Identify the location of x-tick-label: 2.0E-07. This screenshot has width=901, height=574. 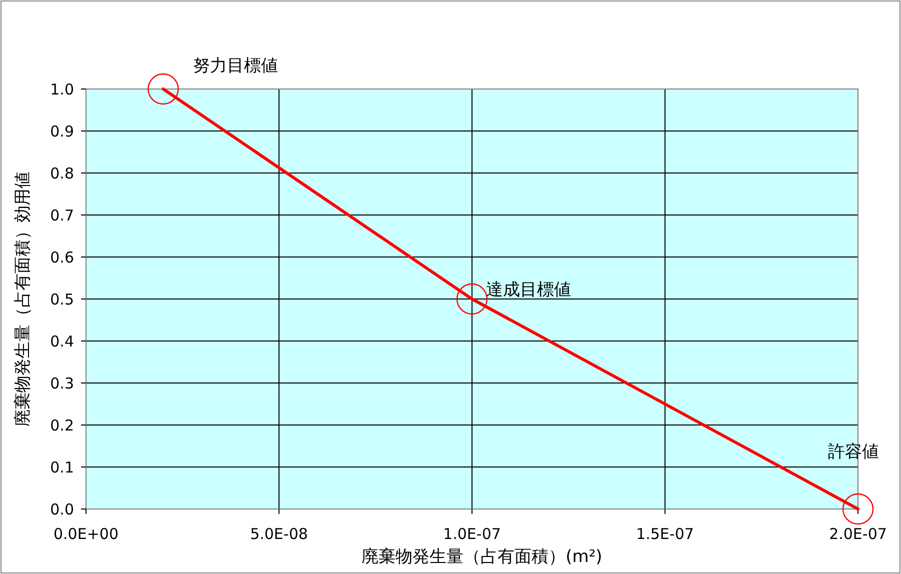
(858, 534).